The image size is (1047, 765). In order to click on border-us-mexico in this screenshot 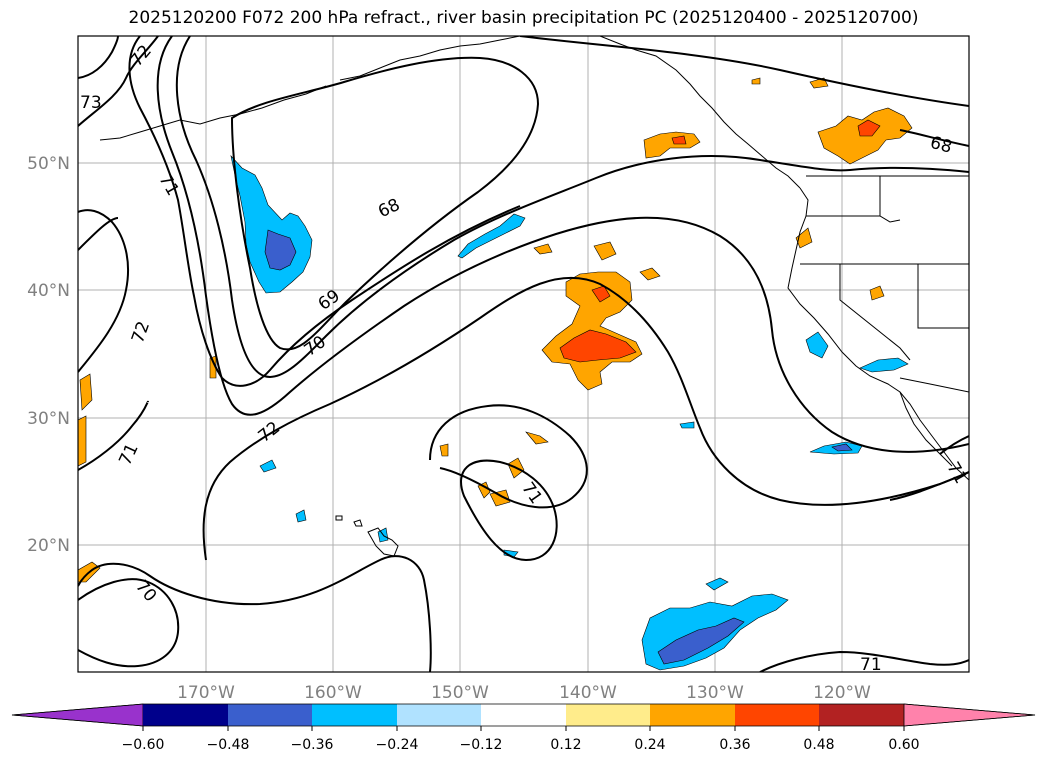, I will do `click(934, 385)`.